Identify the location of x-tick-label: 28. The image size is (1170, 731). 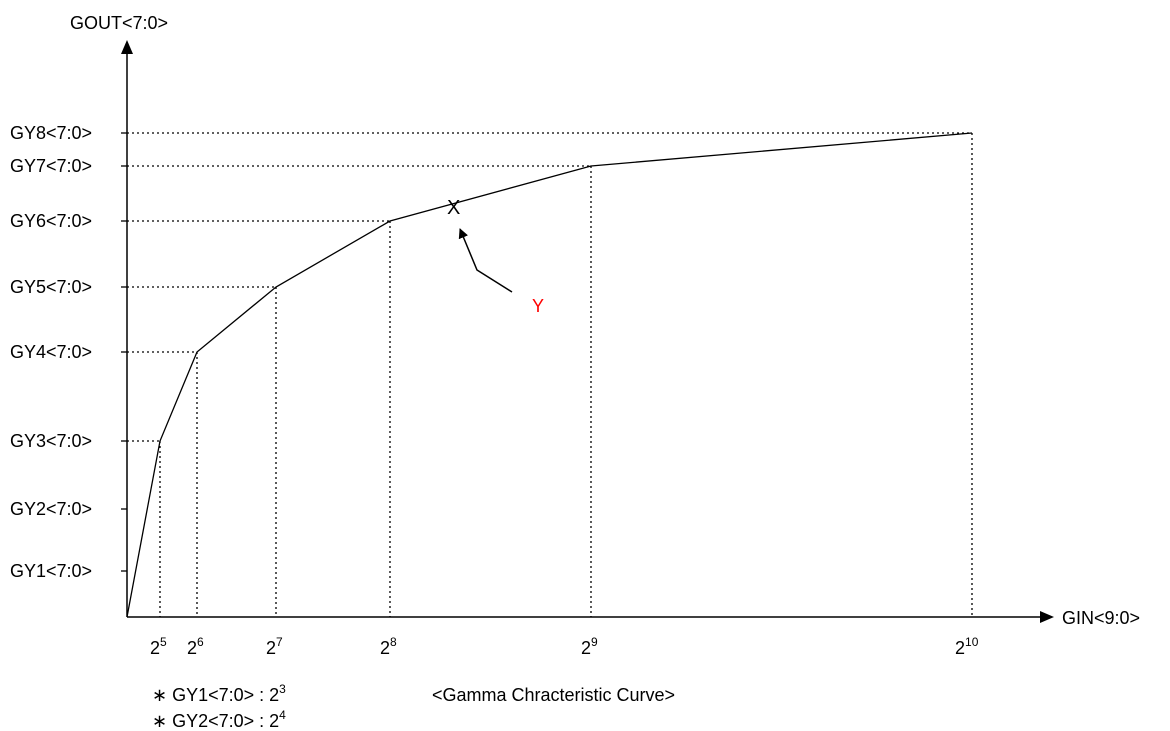
(388, 646).